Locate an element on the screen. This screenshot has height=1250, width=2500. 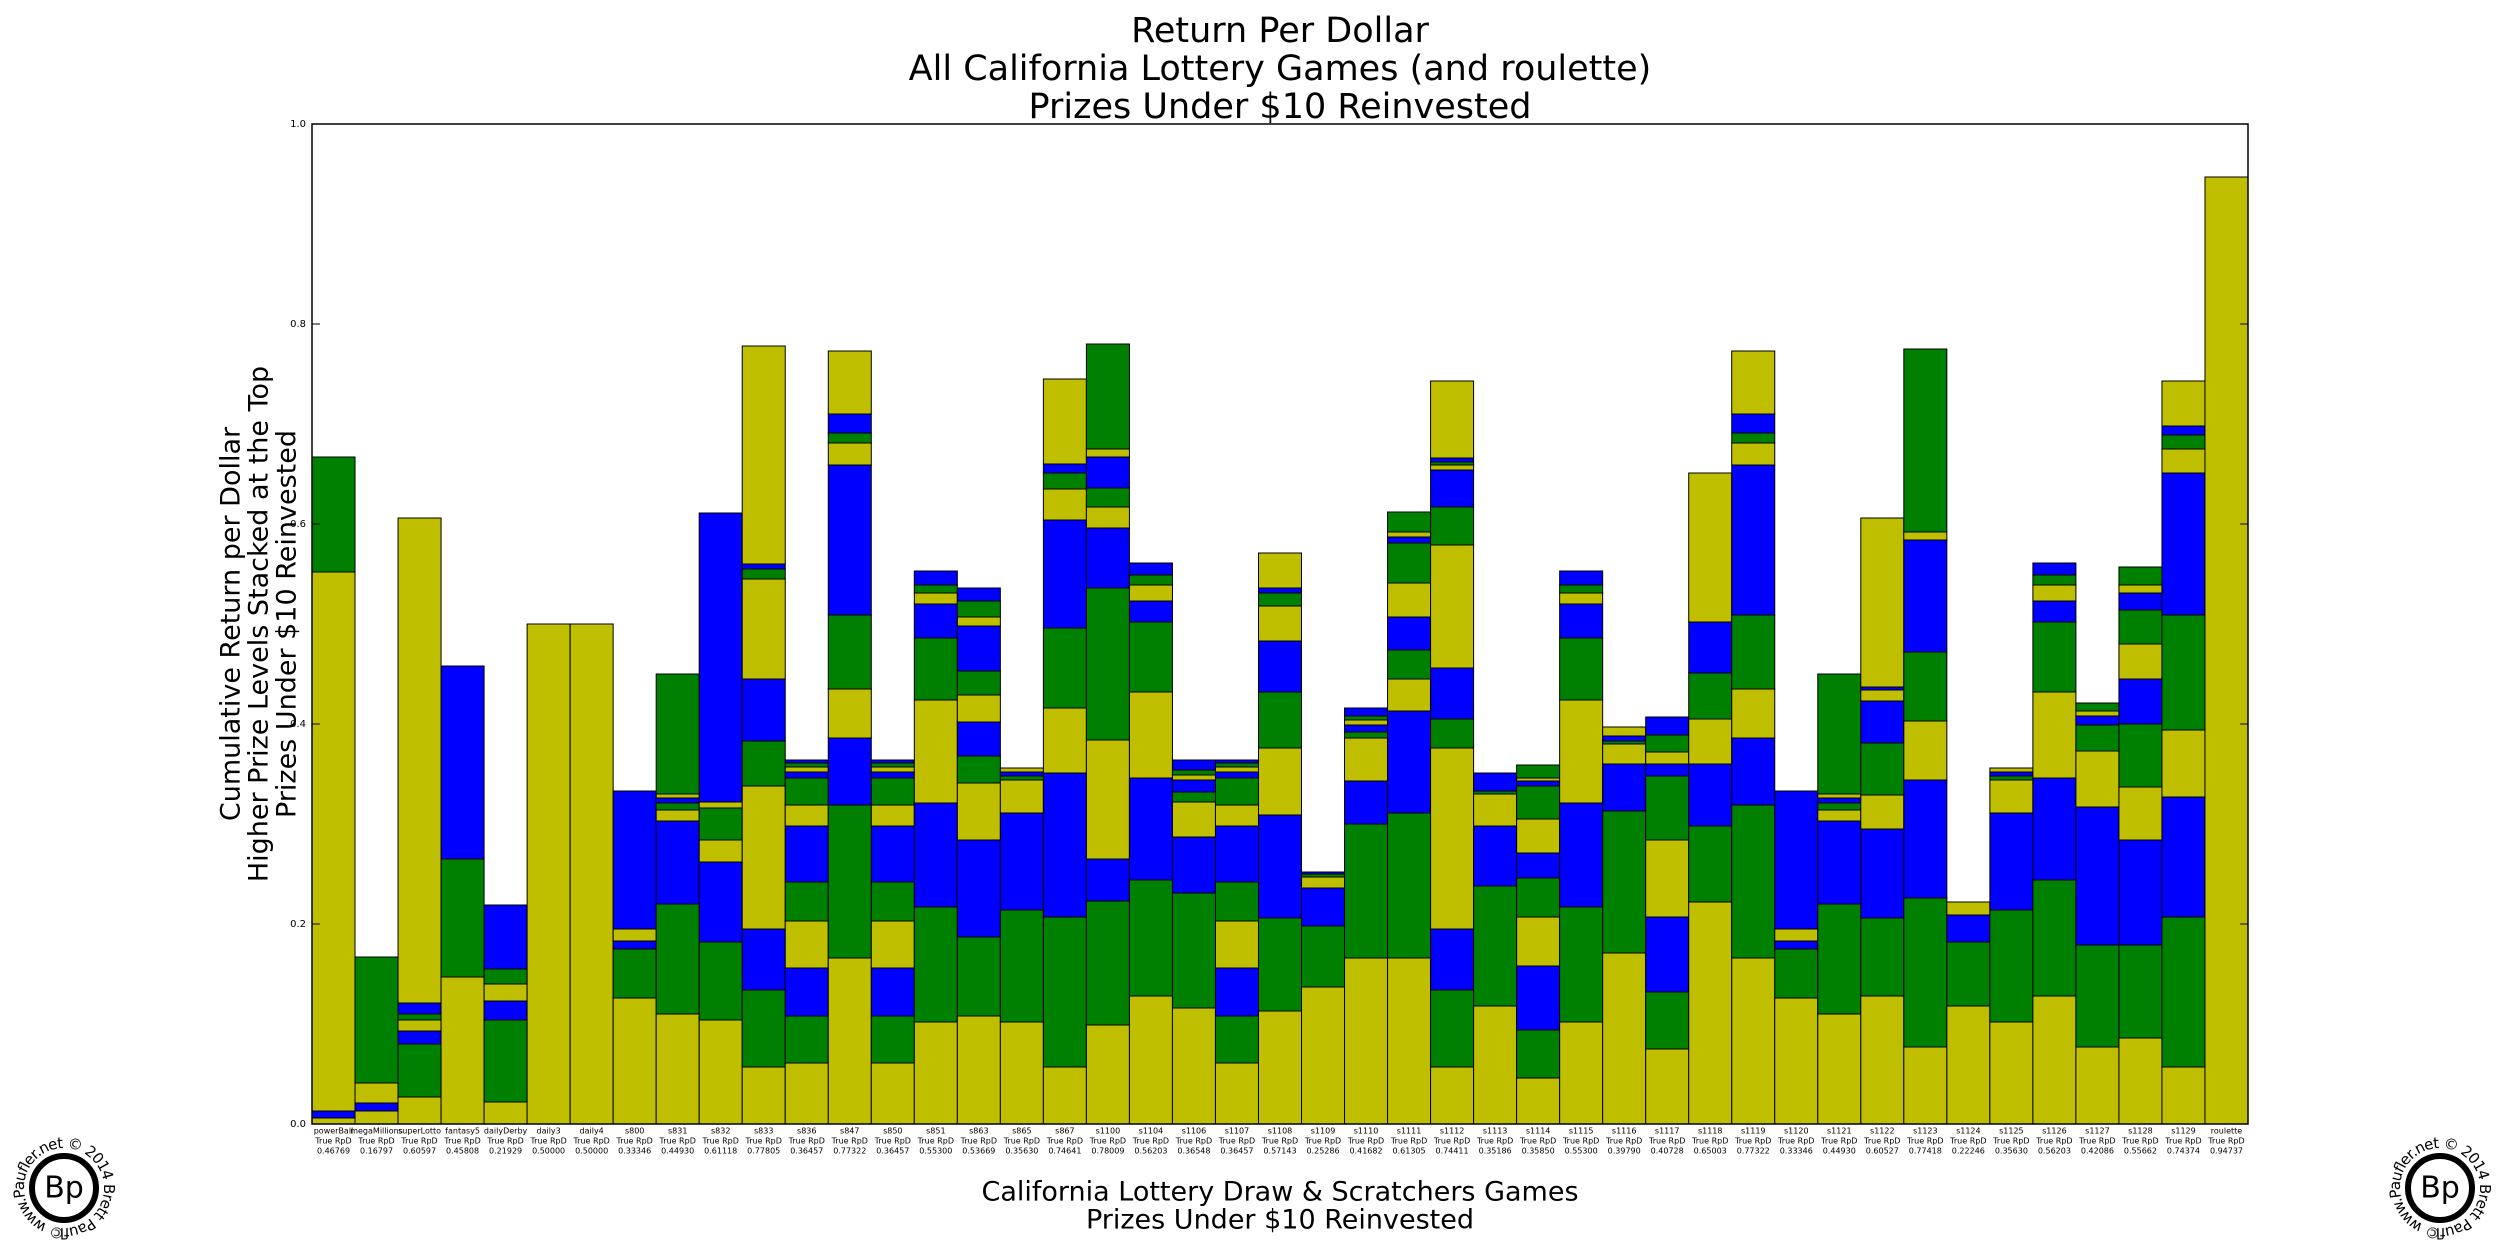
logo-ring is located at coordinates (2440, 1188).